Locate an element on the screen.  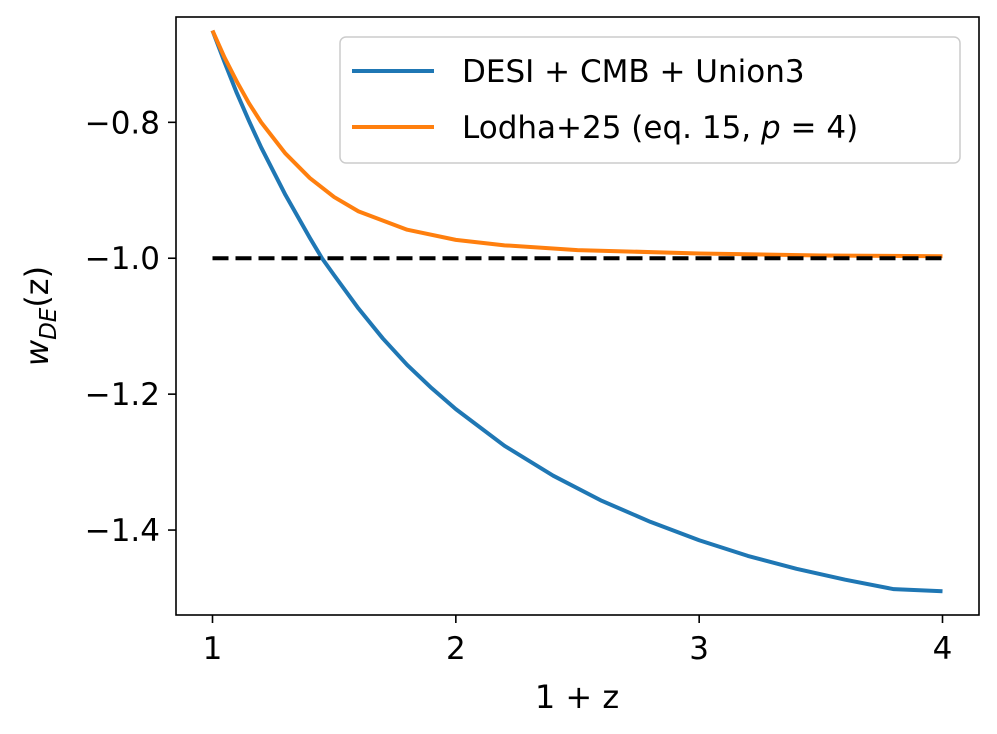
legend-label-desi: DESI + CMB + Union3 is located at coordinates (633, 72).